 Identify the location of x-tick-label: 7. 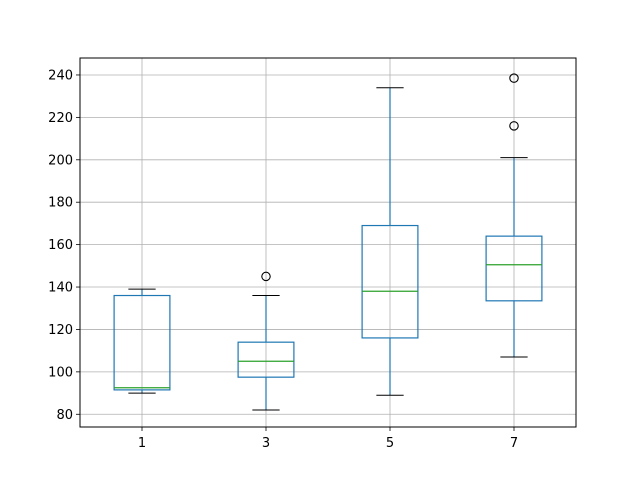
(514, 443).